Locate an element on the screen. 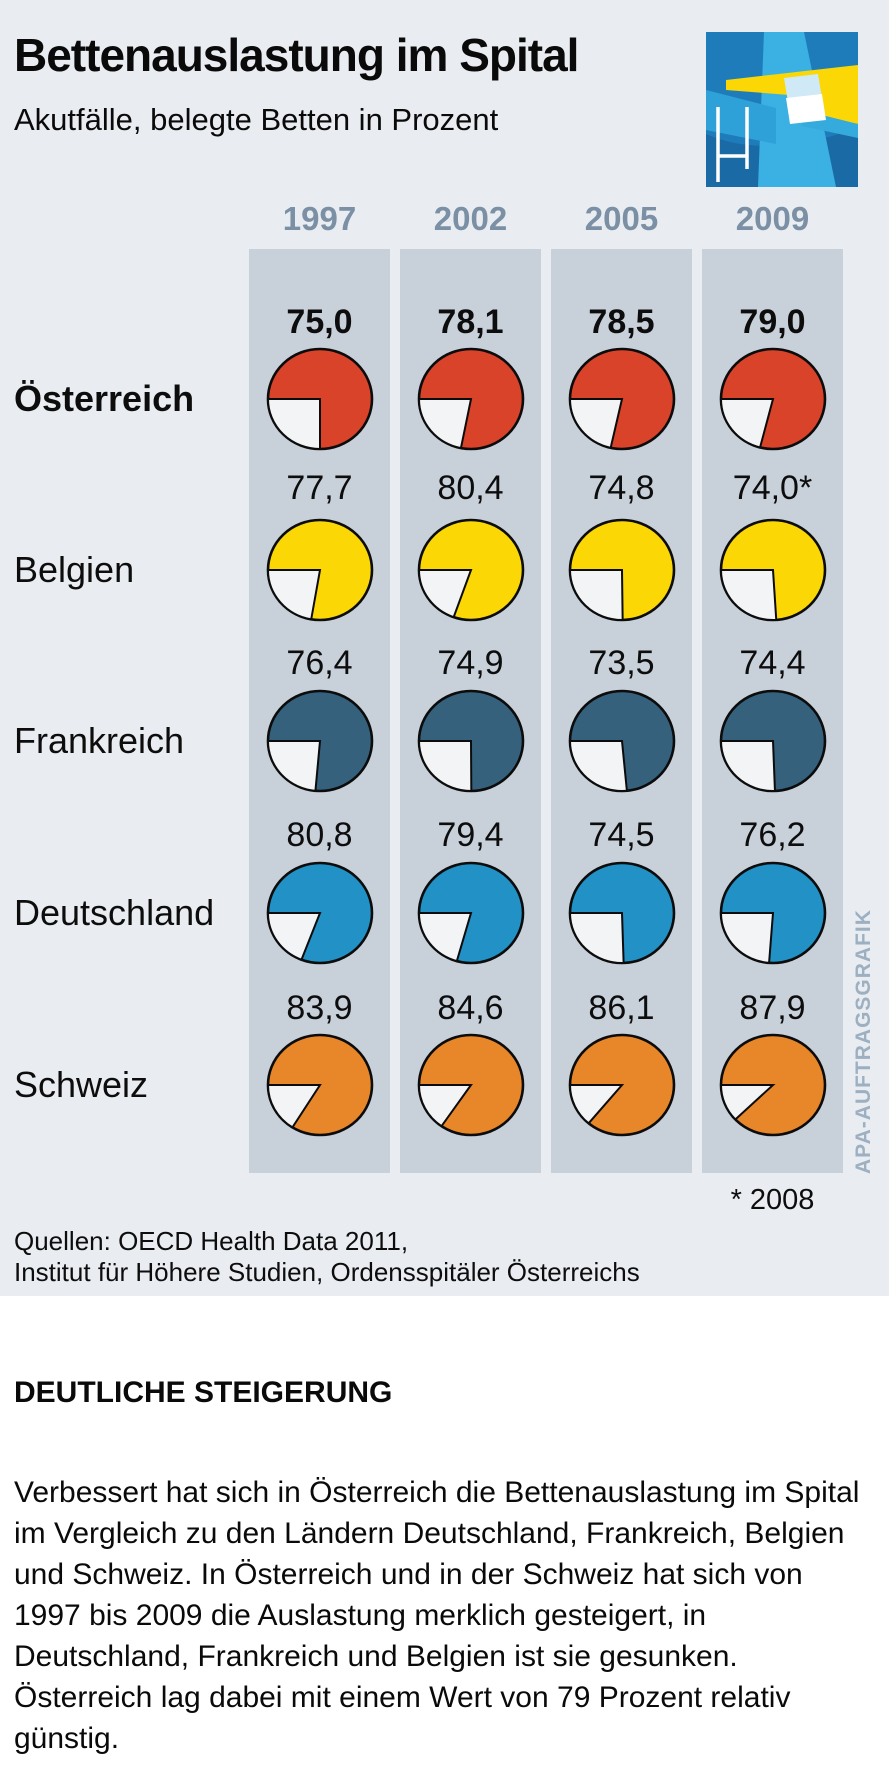 The image size is (889, 1788). pie-value-label: 74,8 is located at coordinates (621, 488).